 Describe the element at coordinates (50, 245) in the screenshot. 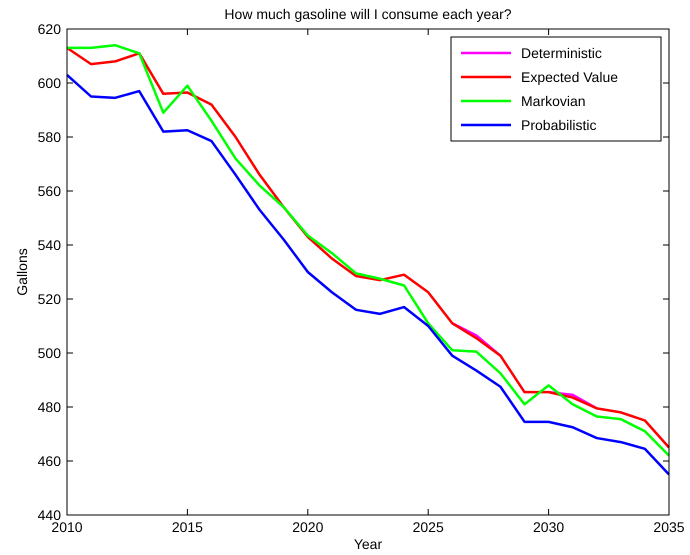

I see `y-tick-label: 540` at that location.